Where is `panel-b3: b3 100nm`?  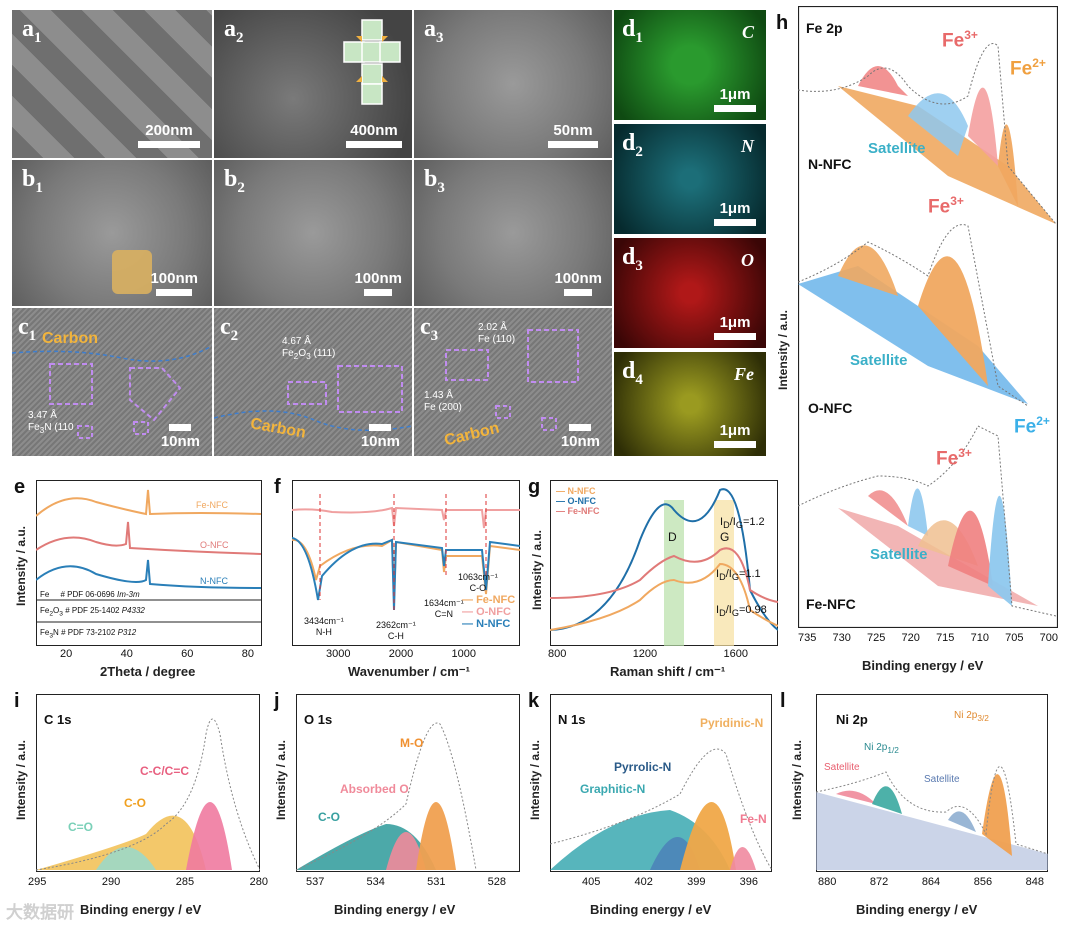
panel-b3: b3 100nm is located at coordinates (513, 233).